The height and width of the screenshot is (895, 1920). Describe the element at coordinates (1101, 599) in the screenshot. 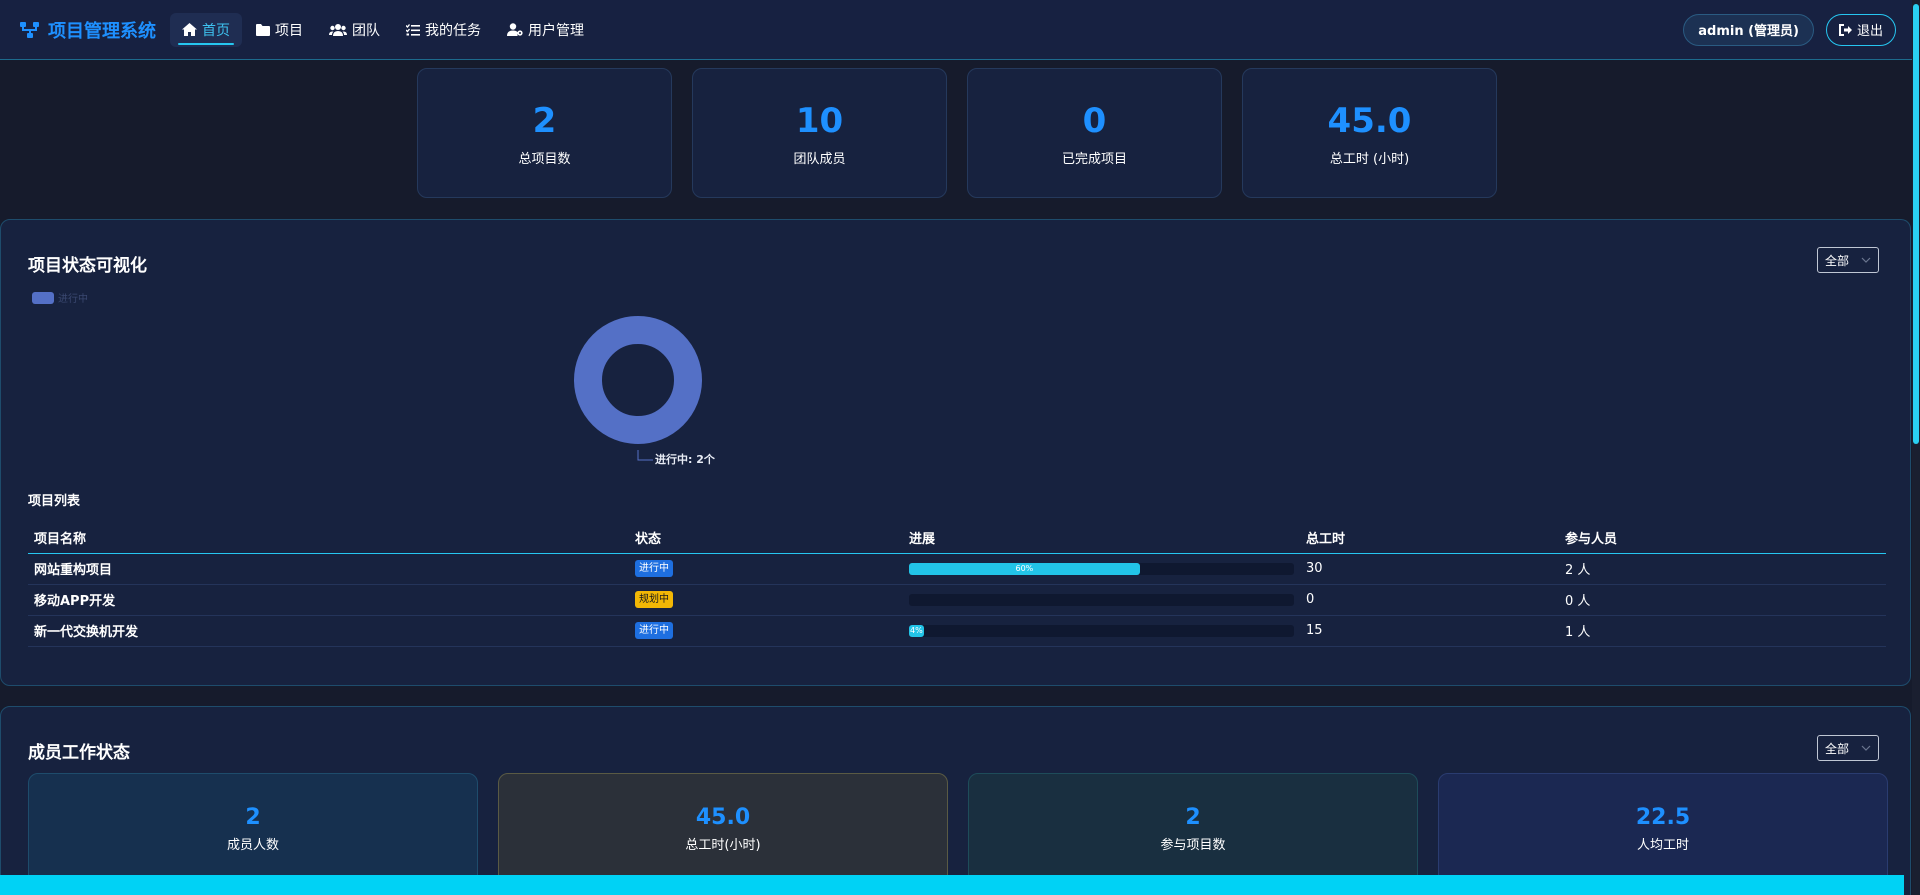

I see `progress-bar` at that location.